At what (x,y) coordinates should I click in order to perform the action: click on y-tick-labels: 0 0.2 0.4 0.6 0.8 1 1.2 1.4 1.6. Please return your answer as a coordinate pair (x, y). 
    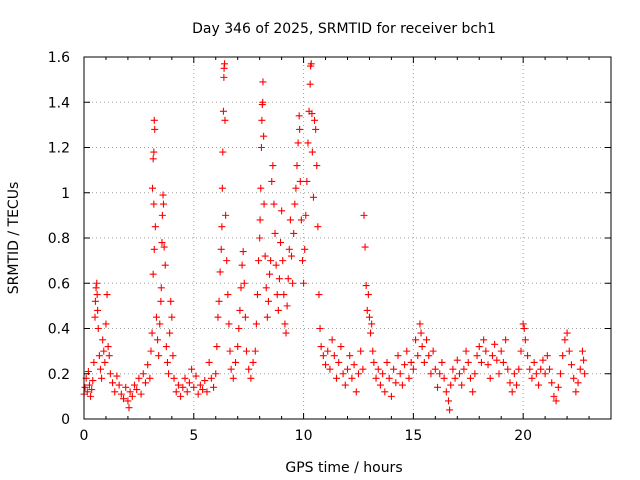
    Looking at the image, I should click on (59, 239).